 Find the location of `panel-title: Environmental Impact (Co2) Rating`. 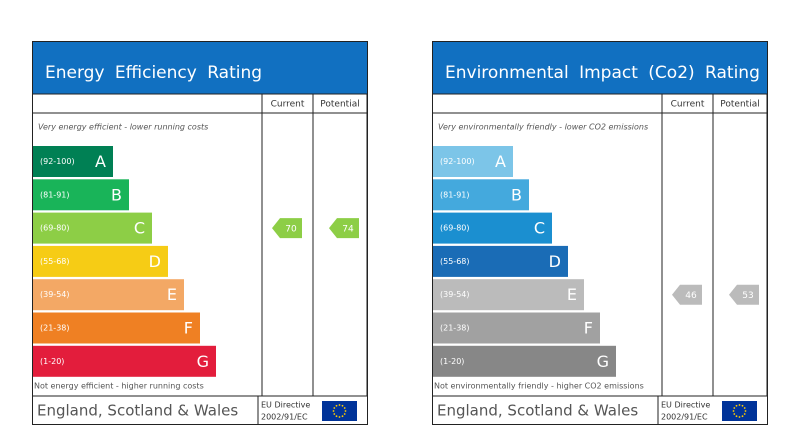

panel-title: Environmental Impact (Co2) Rating is located at coordinates (602, 73).